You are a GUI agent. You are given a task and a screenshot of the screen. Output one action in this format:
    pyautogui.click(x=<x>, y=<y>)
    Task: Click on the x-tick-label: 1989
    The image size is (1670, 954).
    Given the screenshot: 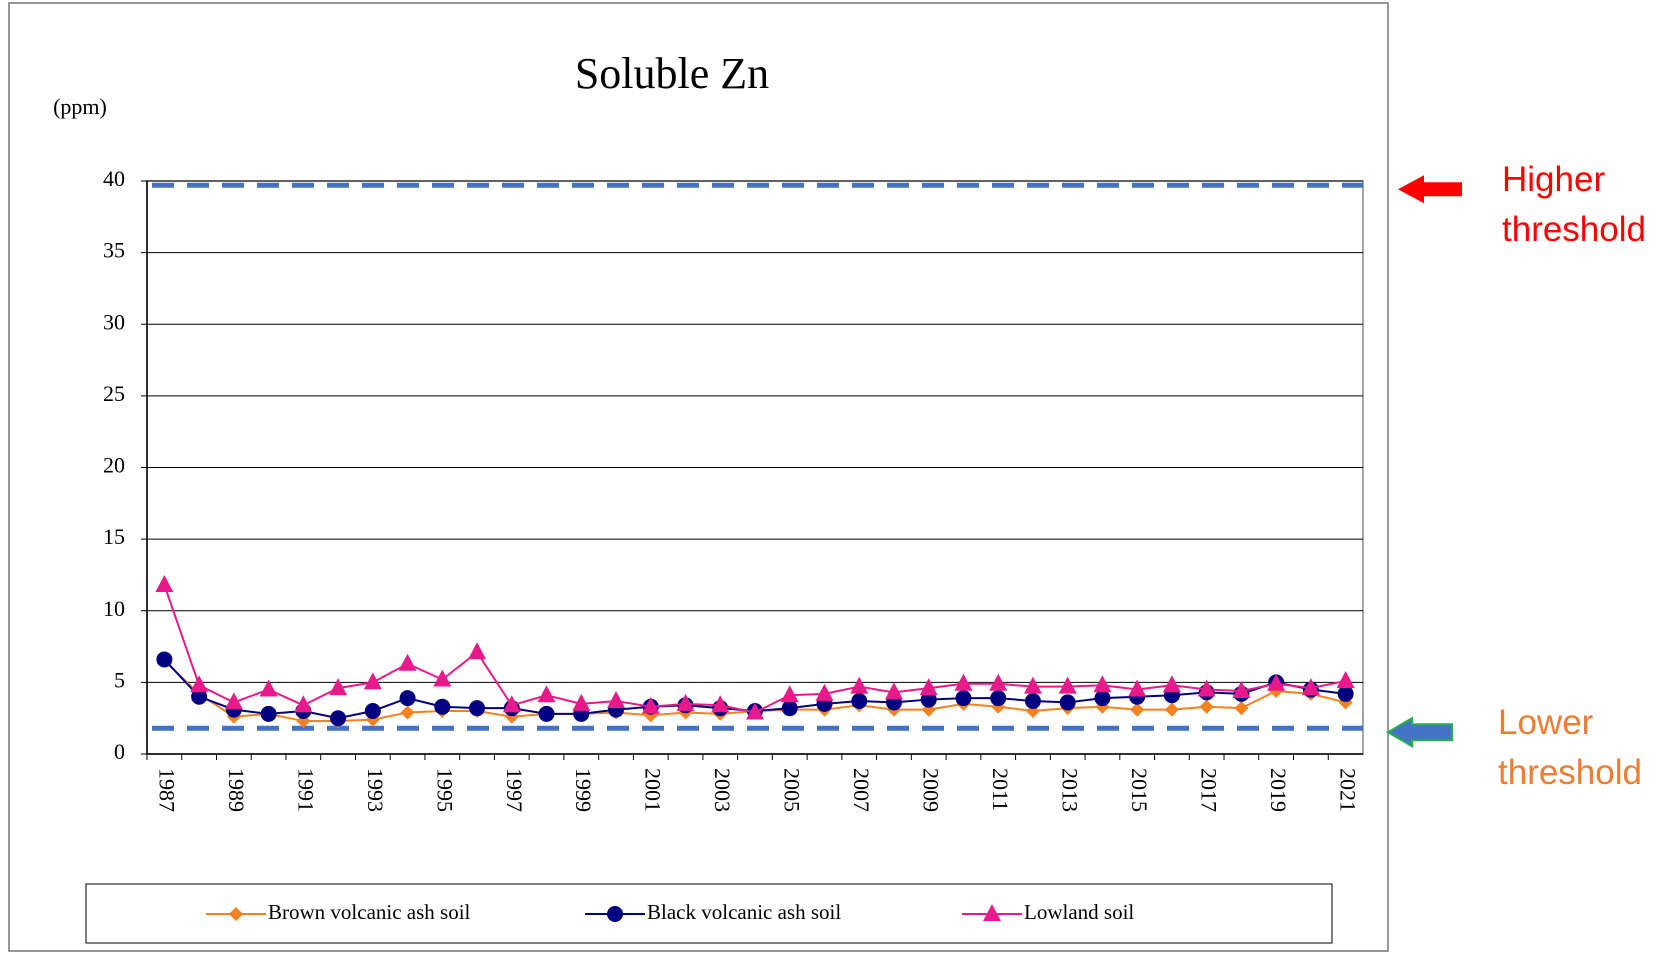 What is the action you would take?
    pyautogui.click(x=236, y=790)
    